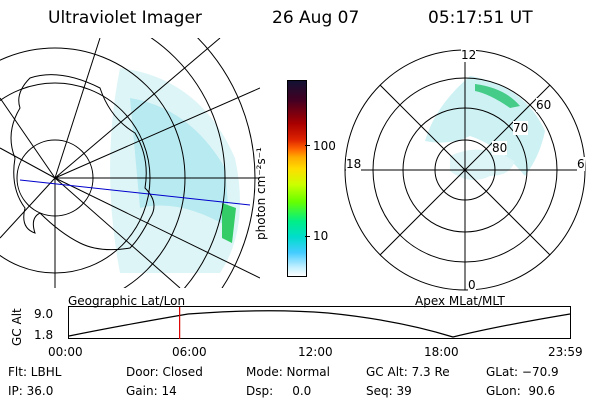 The image size is (600, 400). I want to click on colorbar-tick-10: 10, so click(321, 236).